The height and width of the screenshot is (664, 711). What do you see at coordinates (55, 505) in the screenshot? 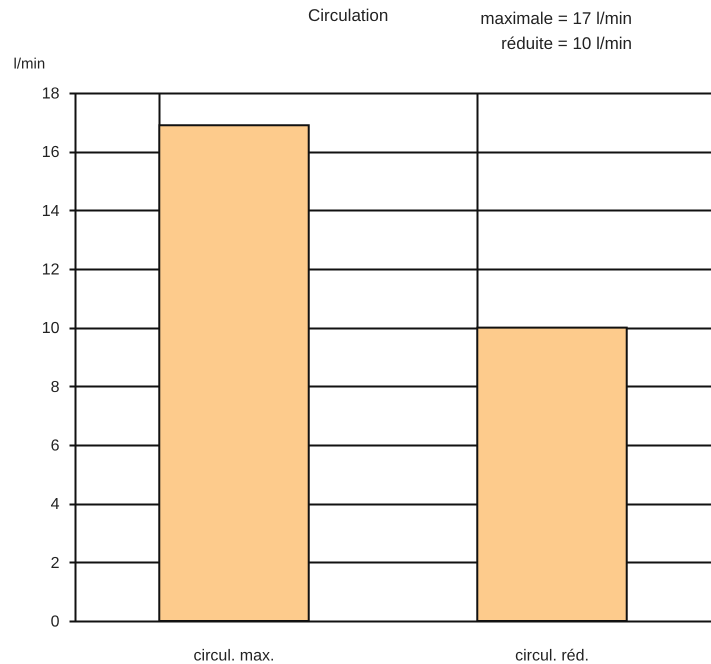
I see `y-tick-label: 4` at bounding box center [55, 505].